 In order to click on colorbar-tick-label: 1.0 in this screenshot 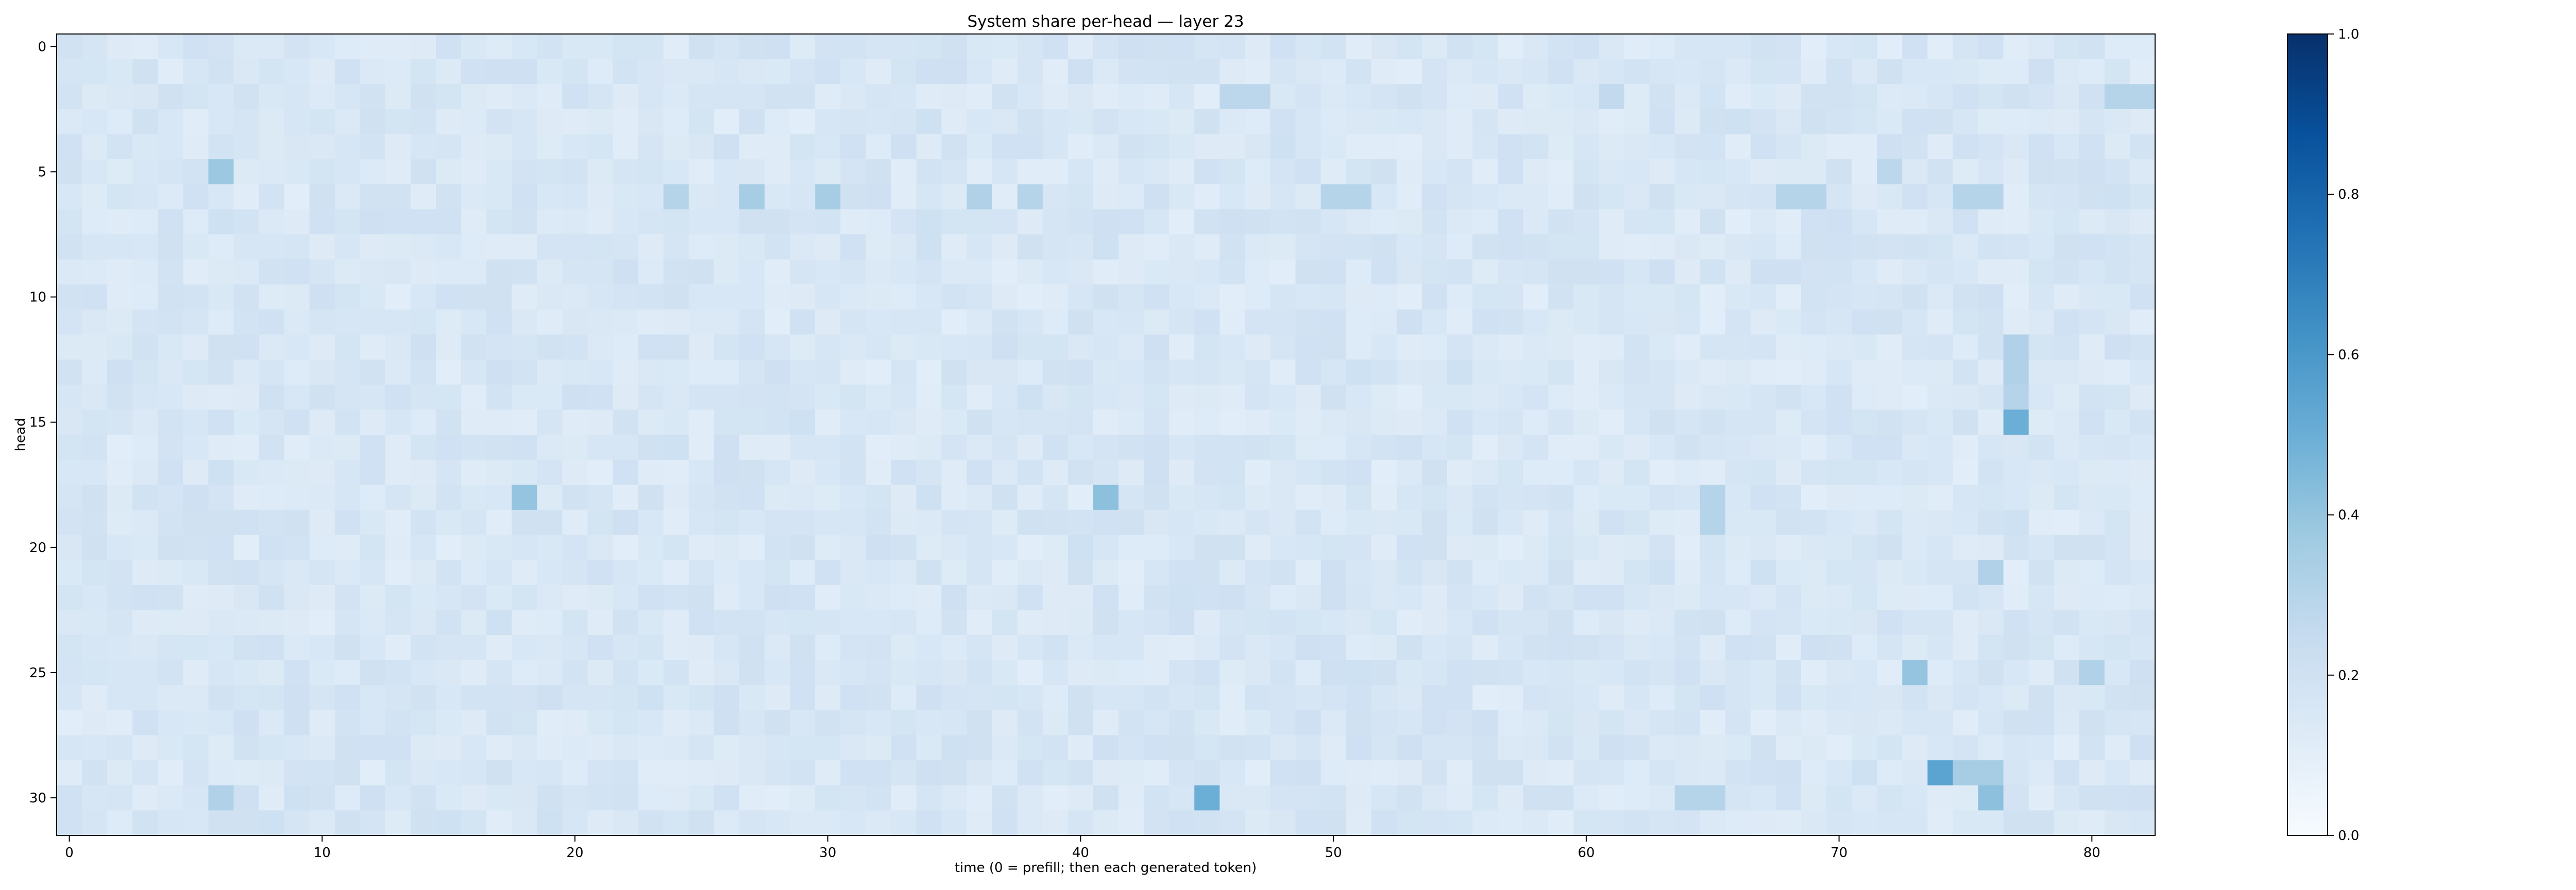, I will do `click(2348, 34)`.